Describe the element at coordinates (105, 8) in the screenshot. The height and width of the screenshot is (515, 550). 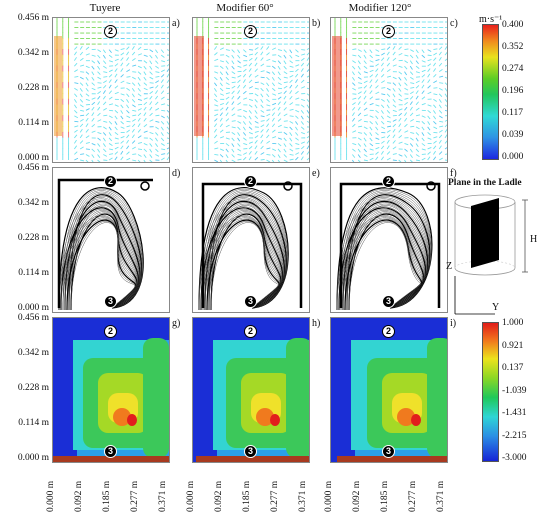
I see `column-title-tuyere: Tuyere` at that location.